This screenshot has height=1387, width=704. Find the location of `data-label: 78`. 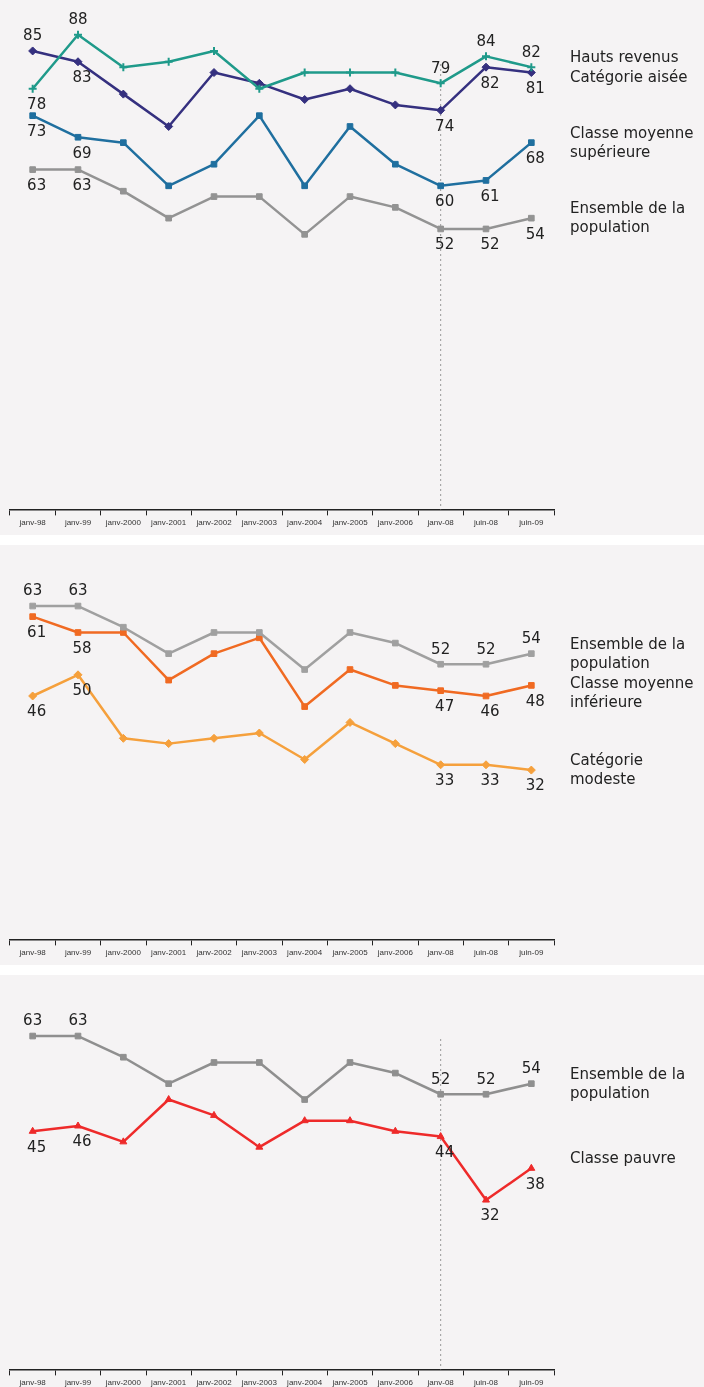

data-label: 78 is located at coordinates (37, 104).